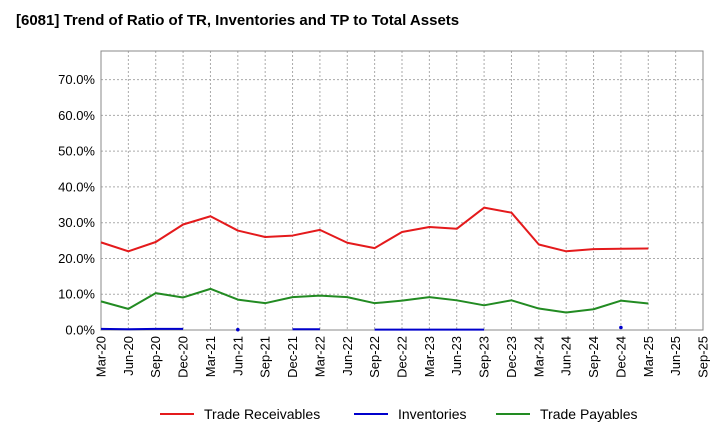  Describe the element at coordinates (566, 356) in the screenshot. I see `x-tick-label: Jun-24` at that location.